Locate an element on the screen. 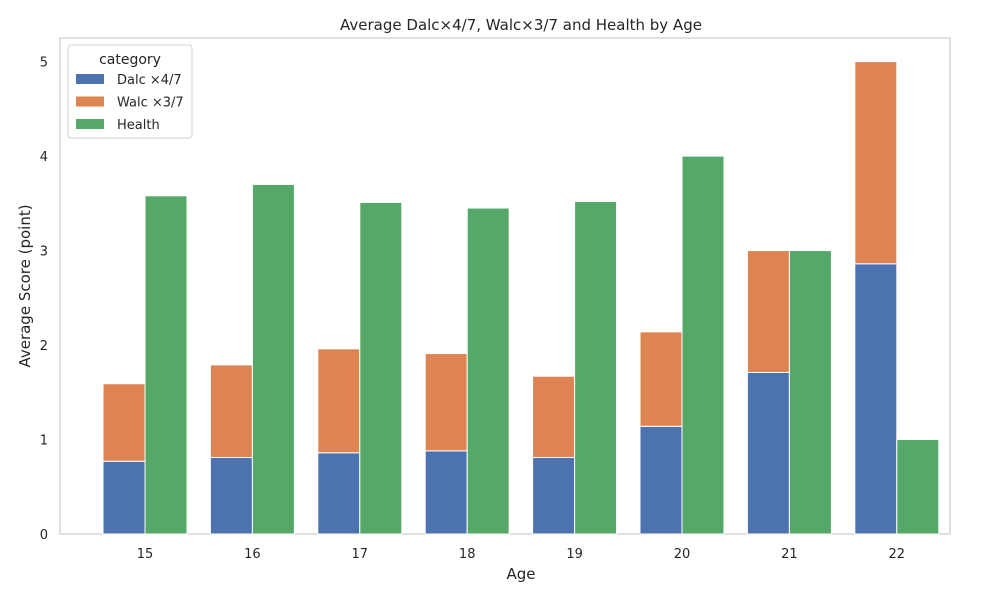  y-tick-label: 5 is located at coordinates (44, 63).